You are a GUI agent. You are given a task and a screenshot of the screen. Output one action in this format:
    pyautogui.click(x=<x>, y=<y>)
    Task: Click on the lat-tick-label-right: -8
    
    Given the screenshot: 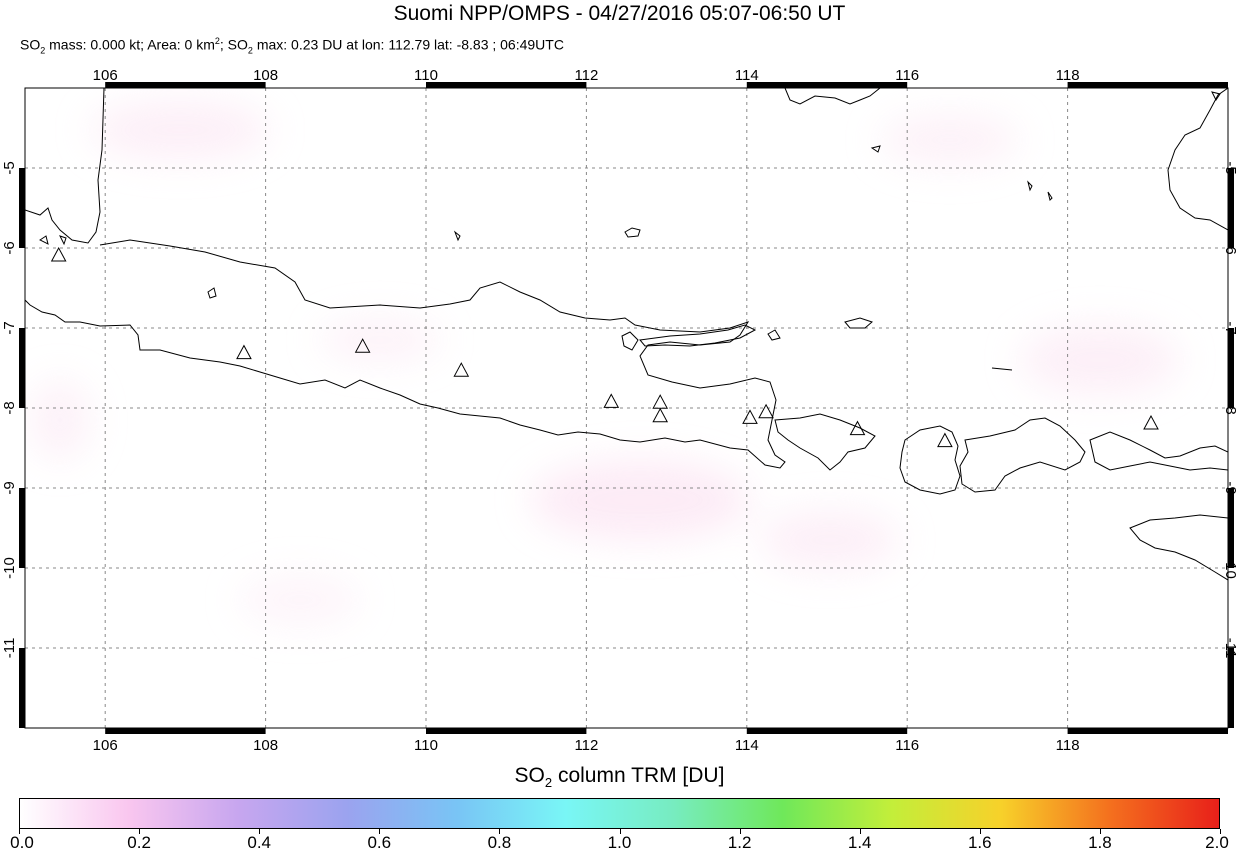 What is the action you would take?
    pyautogui.click(x=1230, y=407)
    